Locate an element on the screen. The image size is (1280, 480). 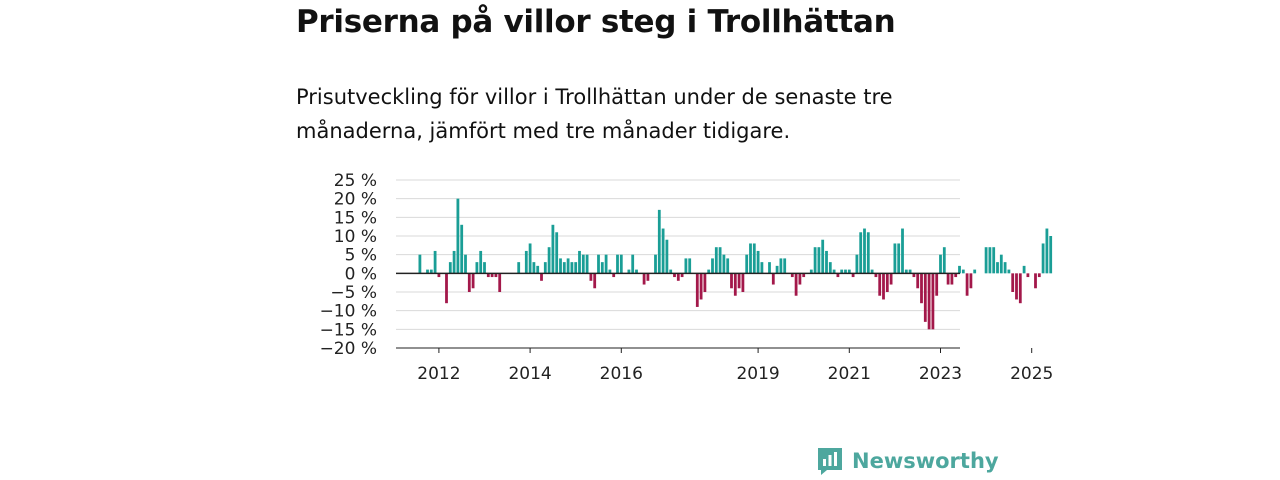
x-tick-label: 2019 is located at coordinates (757, 374).